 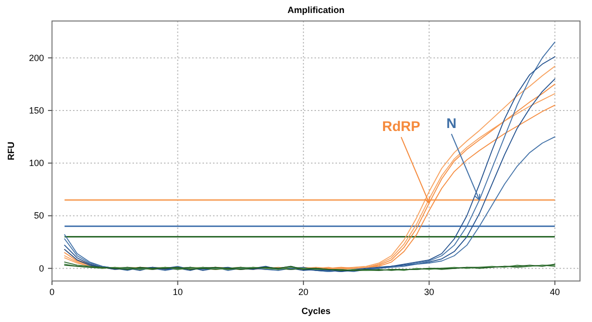 What do you see at coordinates (429, 292) in the screenshot?
I see `x-tick-label: 30` at bounding box center [429, 292].